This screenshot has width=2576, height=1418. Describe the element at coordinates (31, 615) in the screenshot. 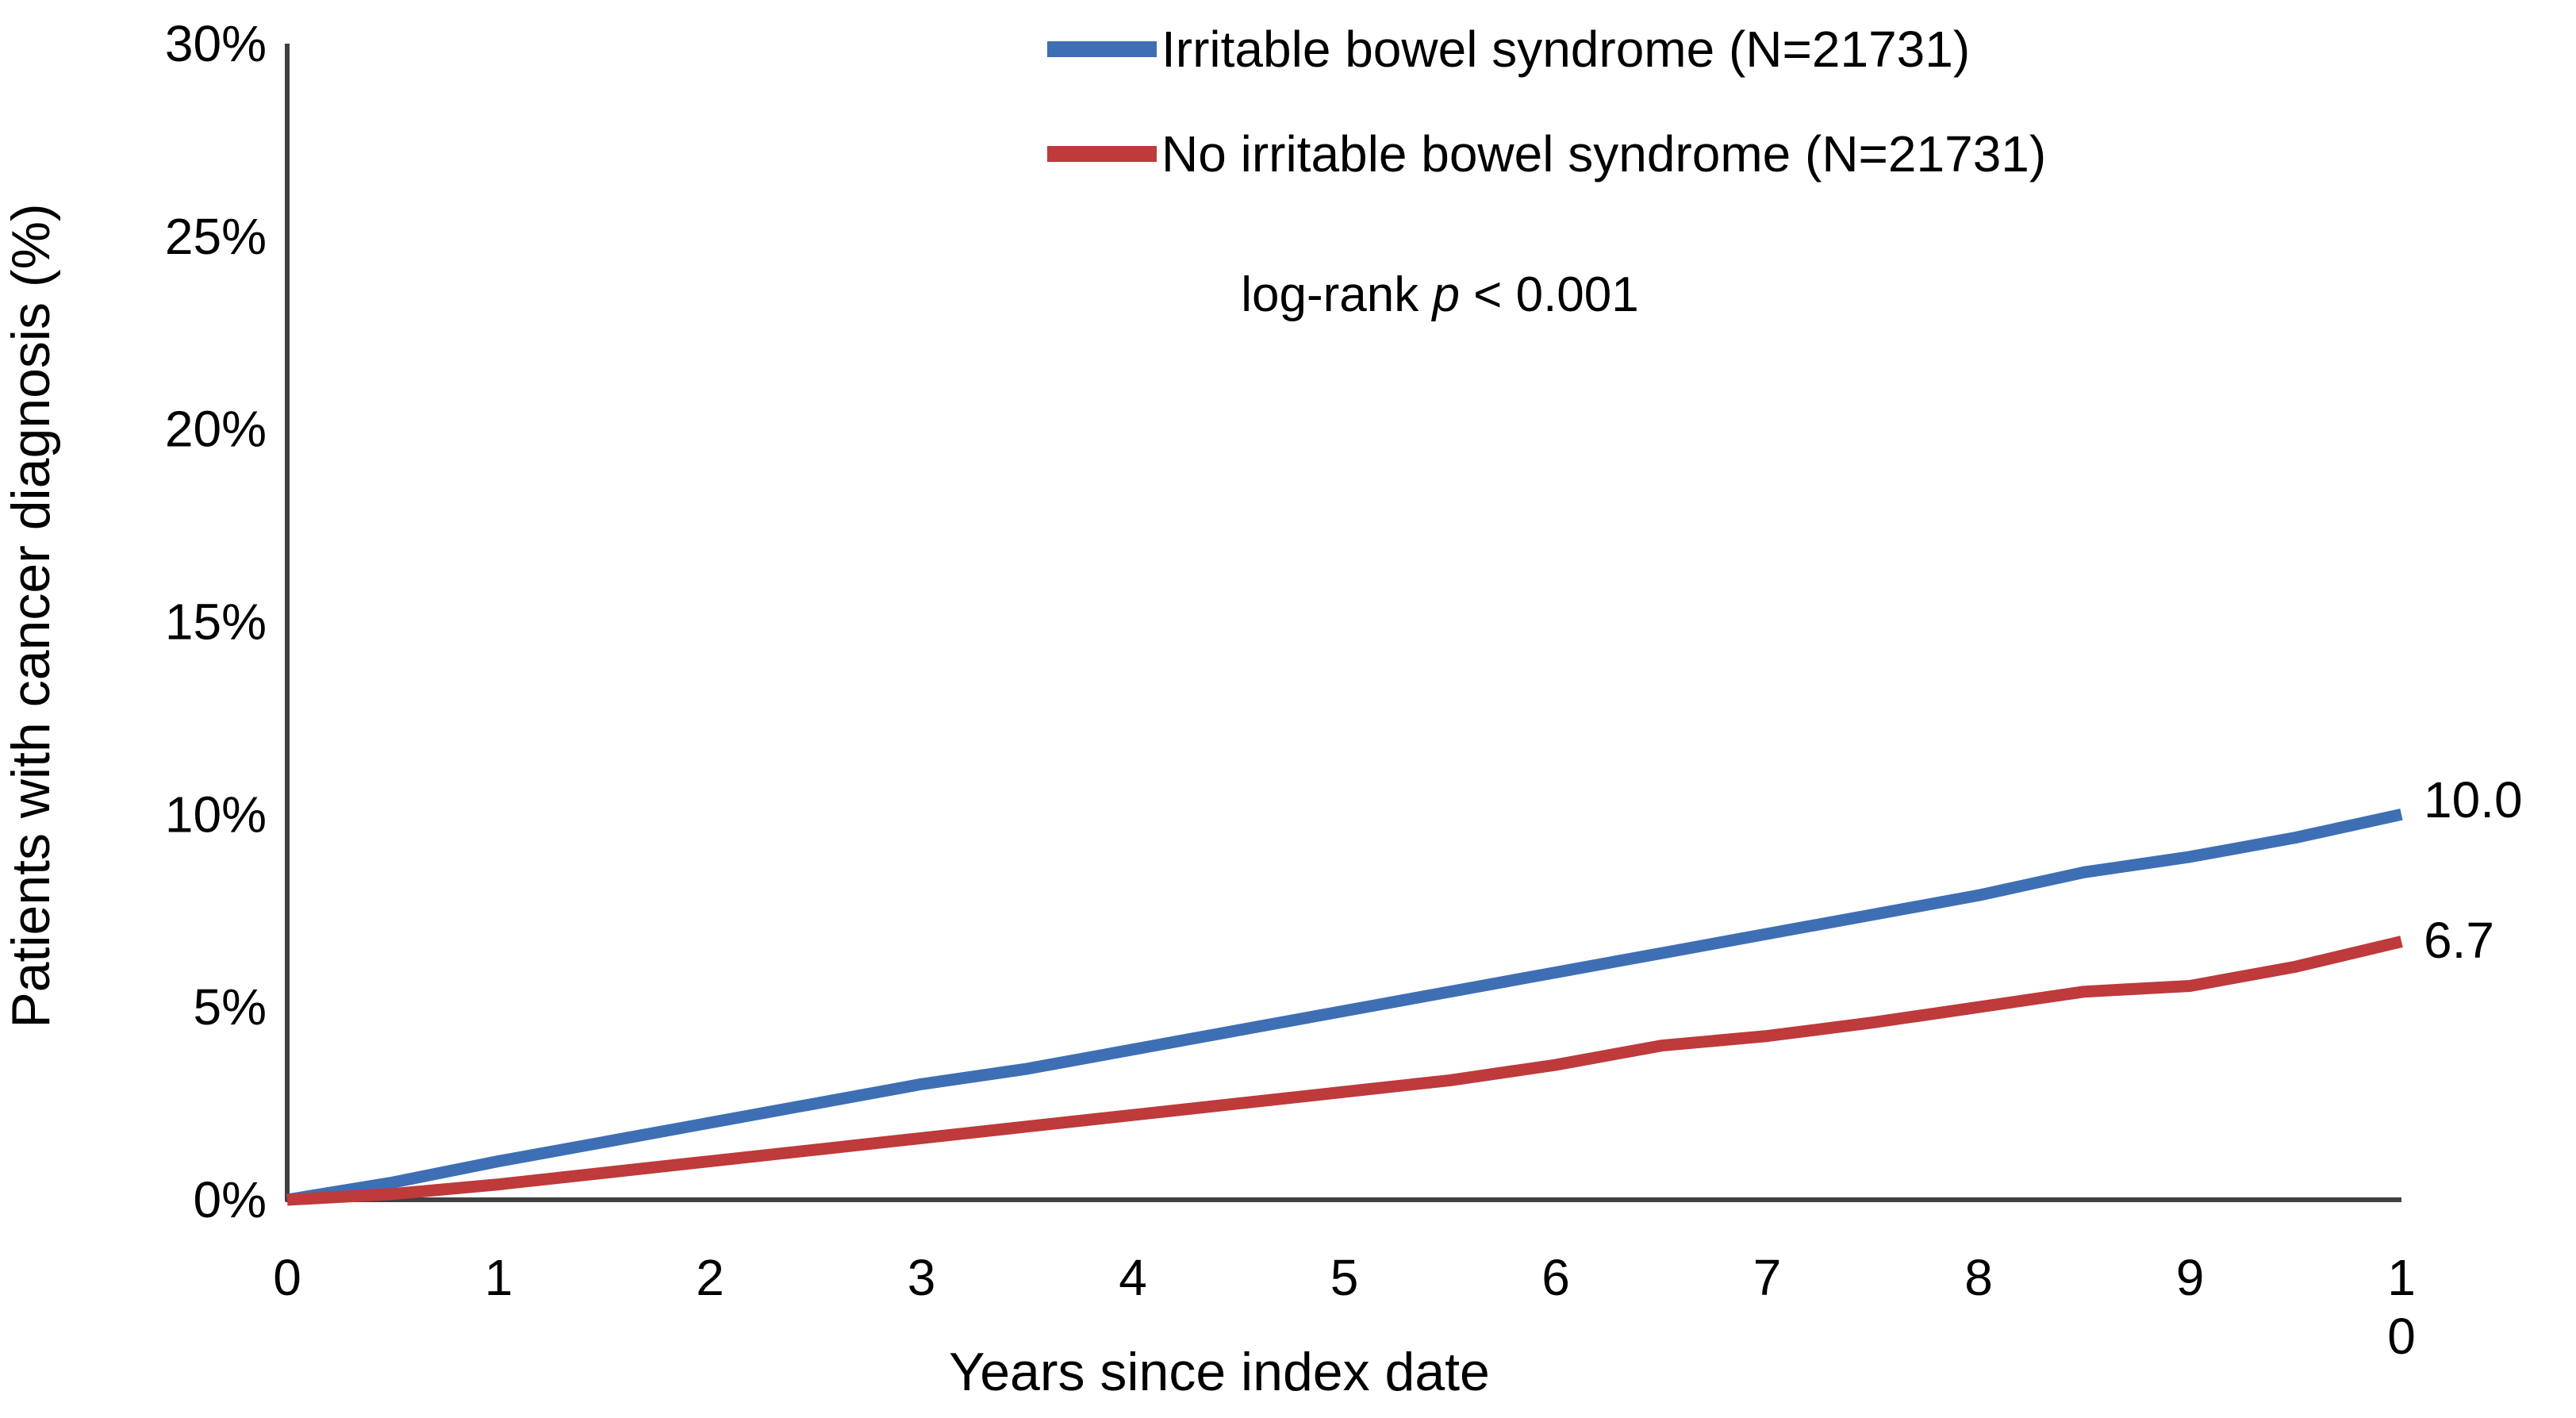

I see `y-axis-title: Patients with cancer diagnosis (%)` at that location.